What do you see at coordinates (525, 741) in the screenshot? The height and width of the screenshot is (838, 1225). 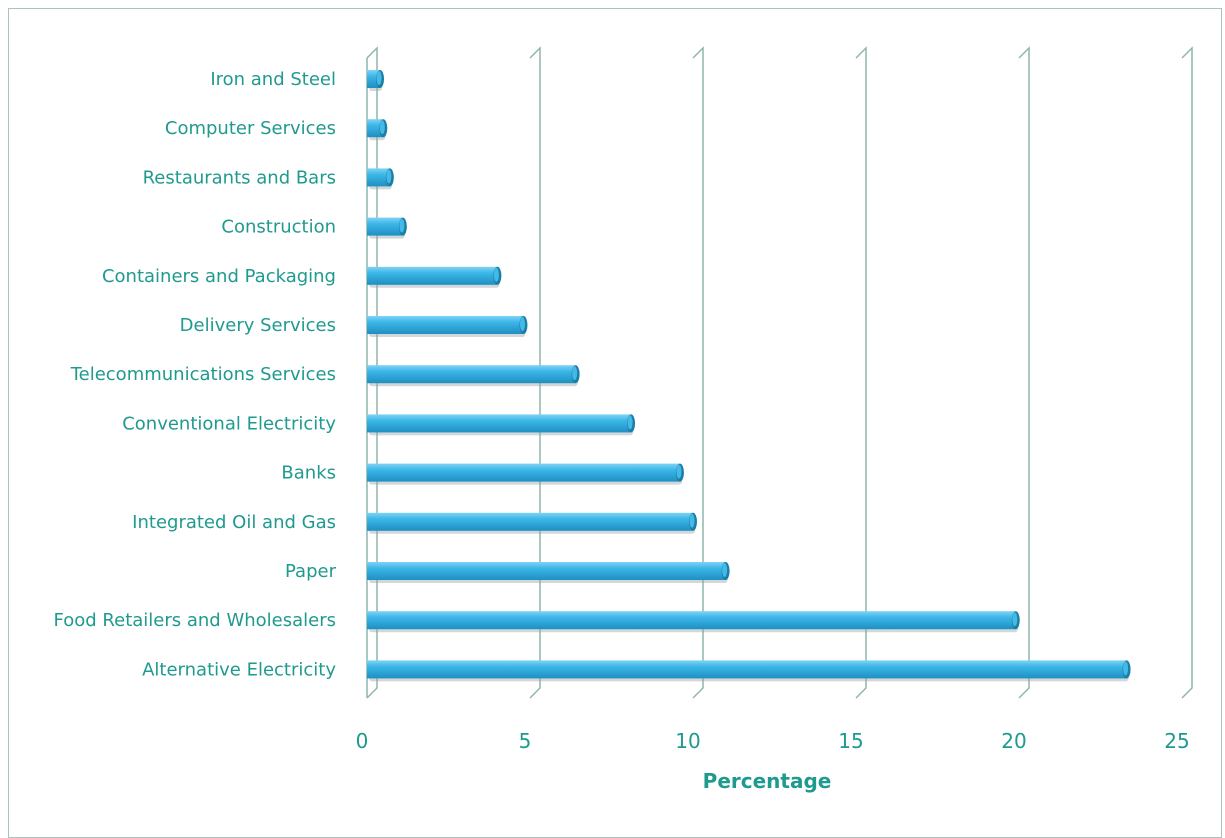 I see `x-tick-label: 5` at bounding box center [525, 741].